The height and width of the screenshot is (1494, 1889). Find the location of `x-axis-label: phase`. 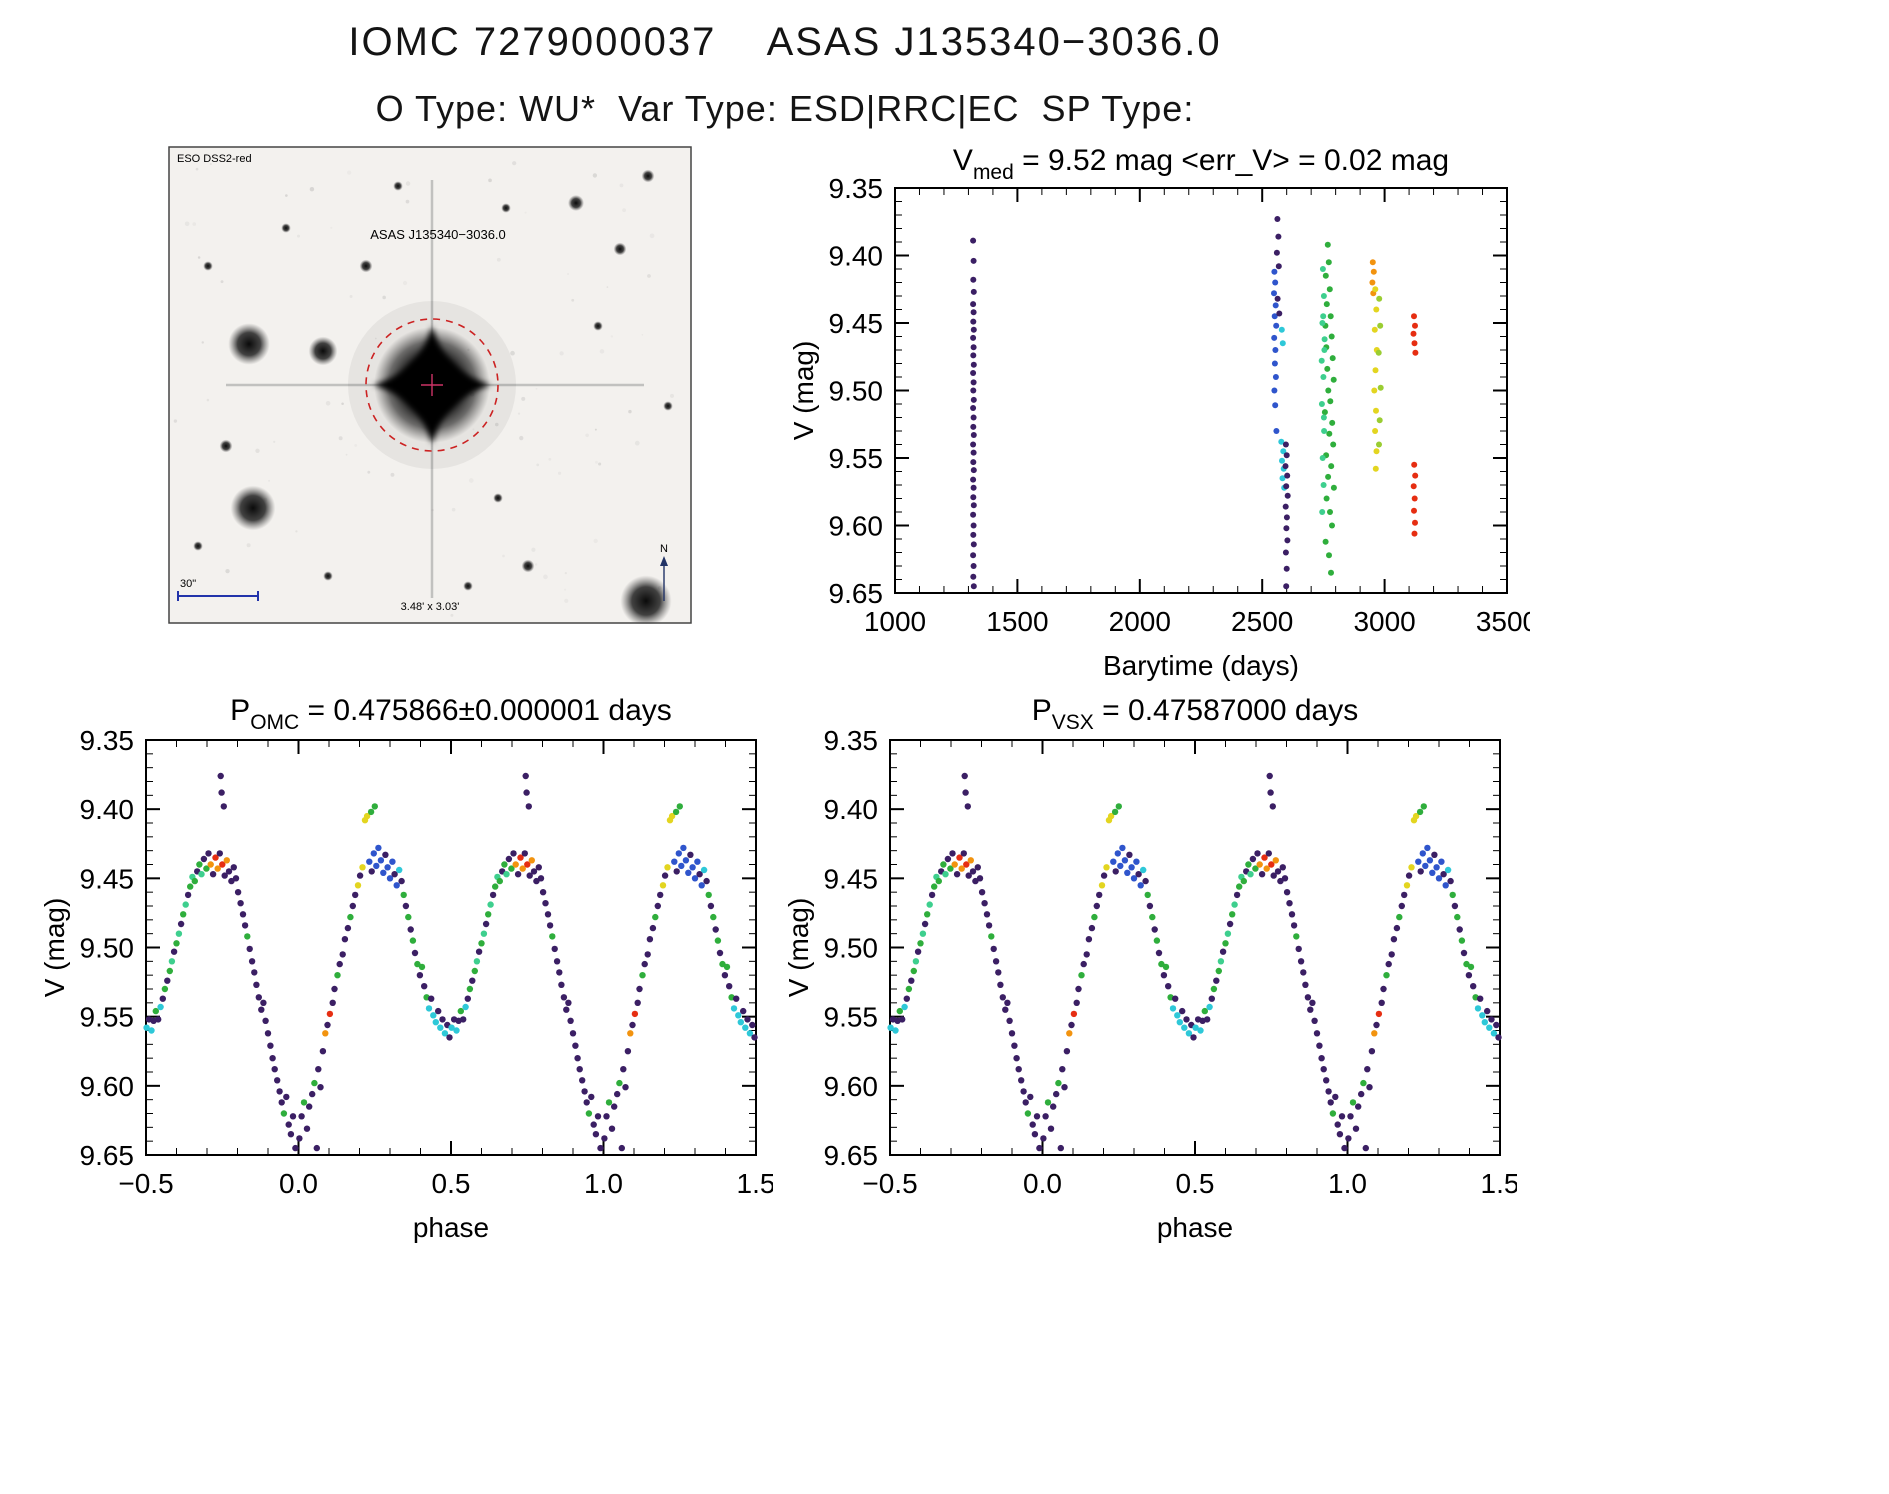

x-axis-label: phase is located at coordinates (451, 1227).